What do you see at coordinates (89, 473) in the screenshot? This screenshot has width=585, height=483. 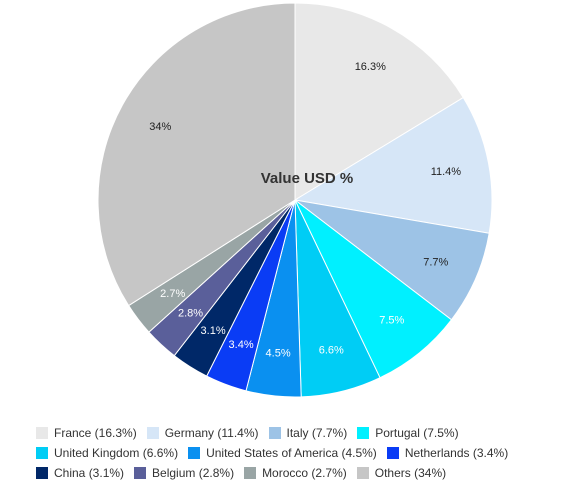 I see `legend-label: China (3.1%)` at bounding box center [89, 473].